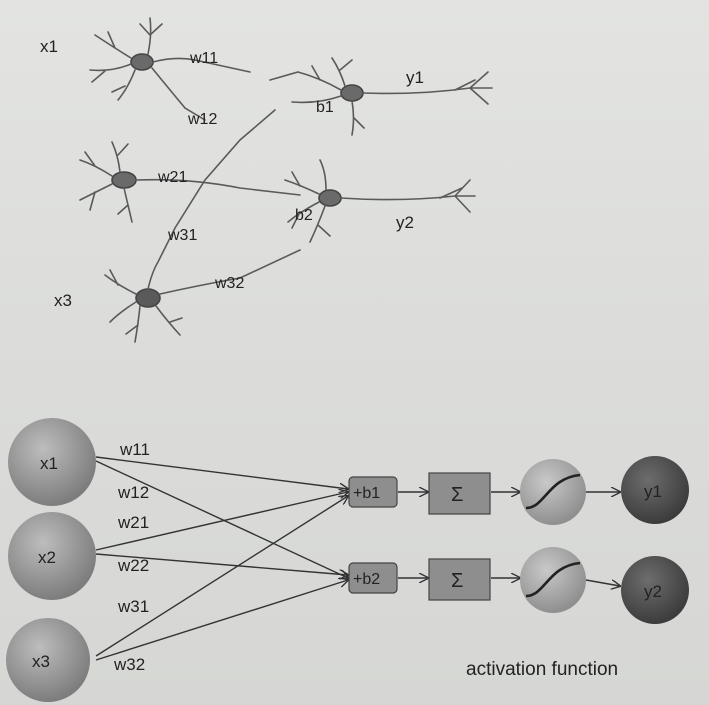  Describe the element at coordinates (49, 463) in the screenshot. I see `input-label-x1: x1` at that location.